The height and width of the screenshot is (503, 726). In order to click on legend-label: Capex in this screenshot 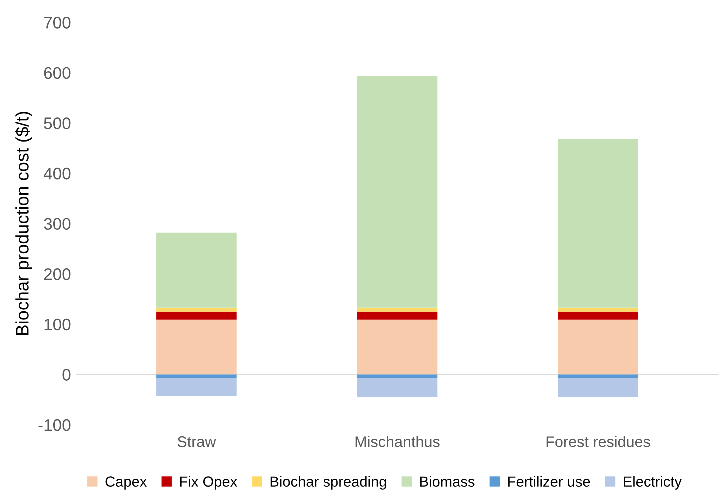, I will do `click(127, 483)`.